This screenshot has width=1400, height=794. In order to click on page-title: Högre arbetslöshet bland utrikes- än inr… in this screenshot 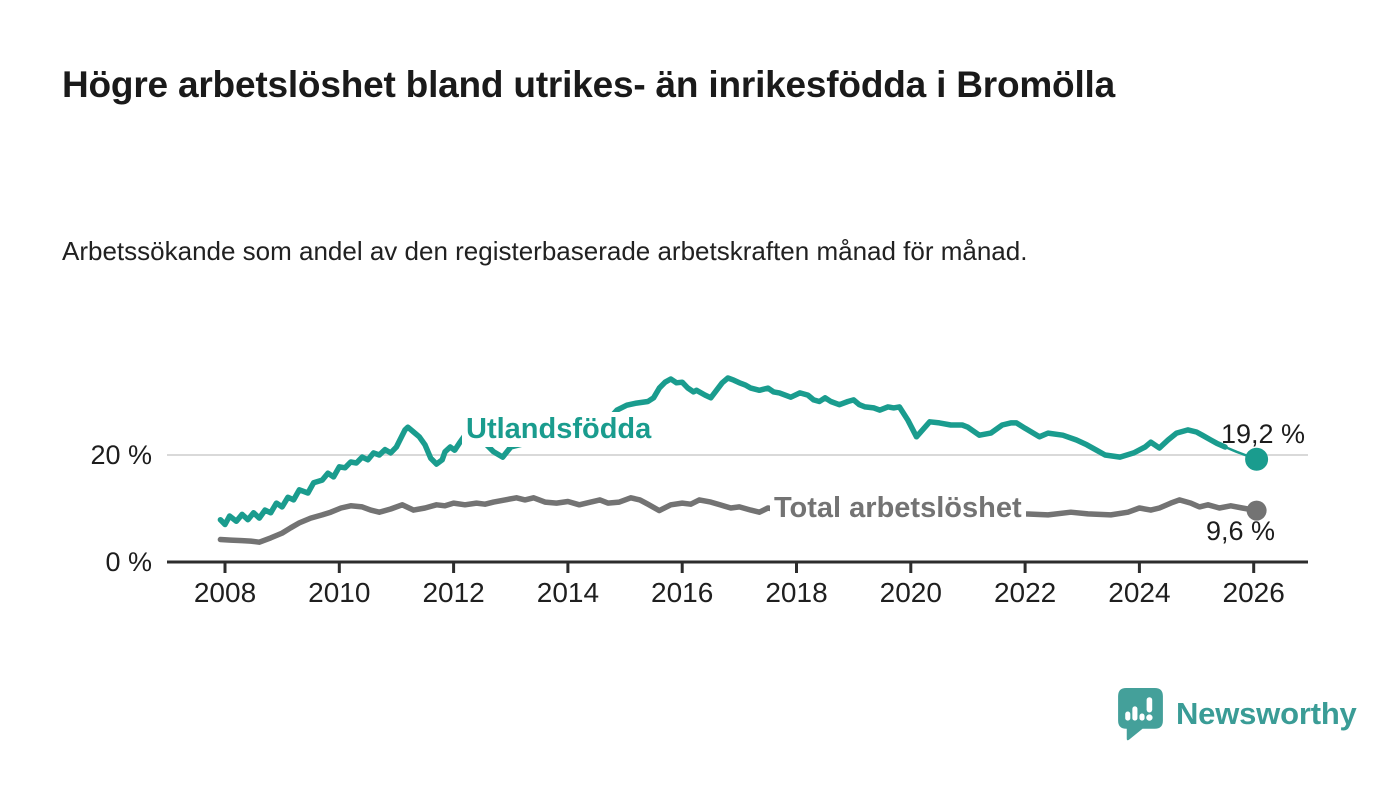, I will do `click(588, 84)`.